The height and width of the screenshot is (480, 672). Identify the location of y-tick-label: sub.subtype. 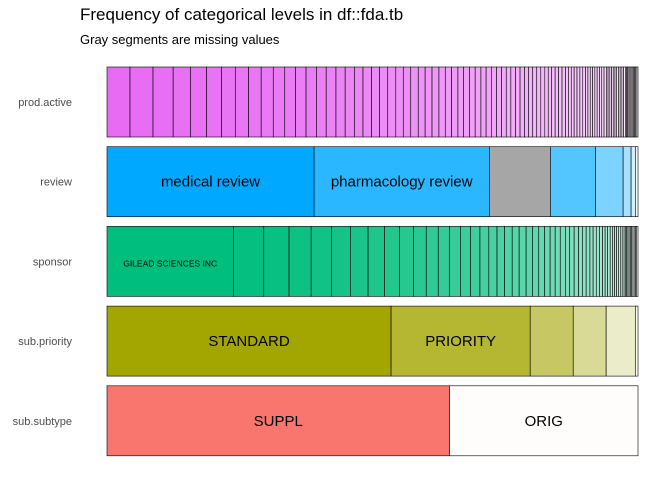
(42, 422).